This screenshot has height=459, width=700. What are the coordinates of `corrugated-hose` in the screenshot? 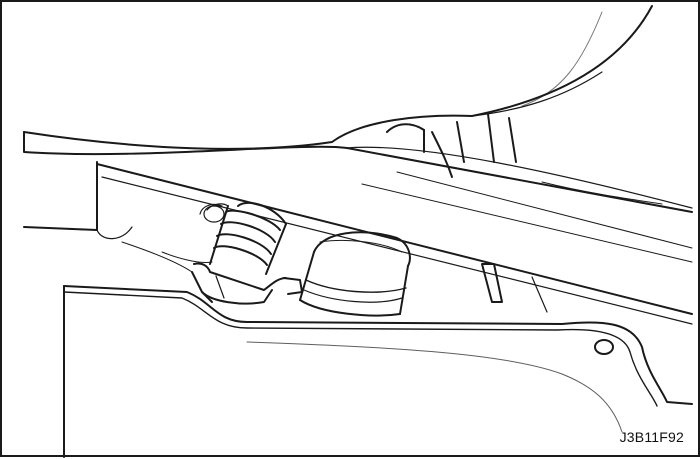 It's located at (245, 238).